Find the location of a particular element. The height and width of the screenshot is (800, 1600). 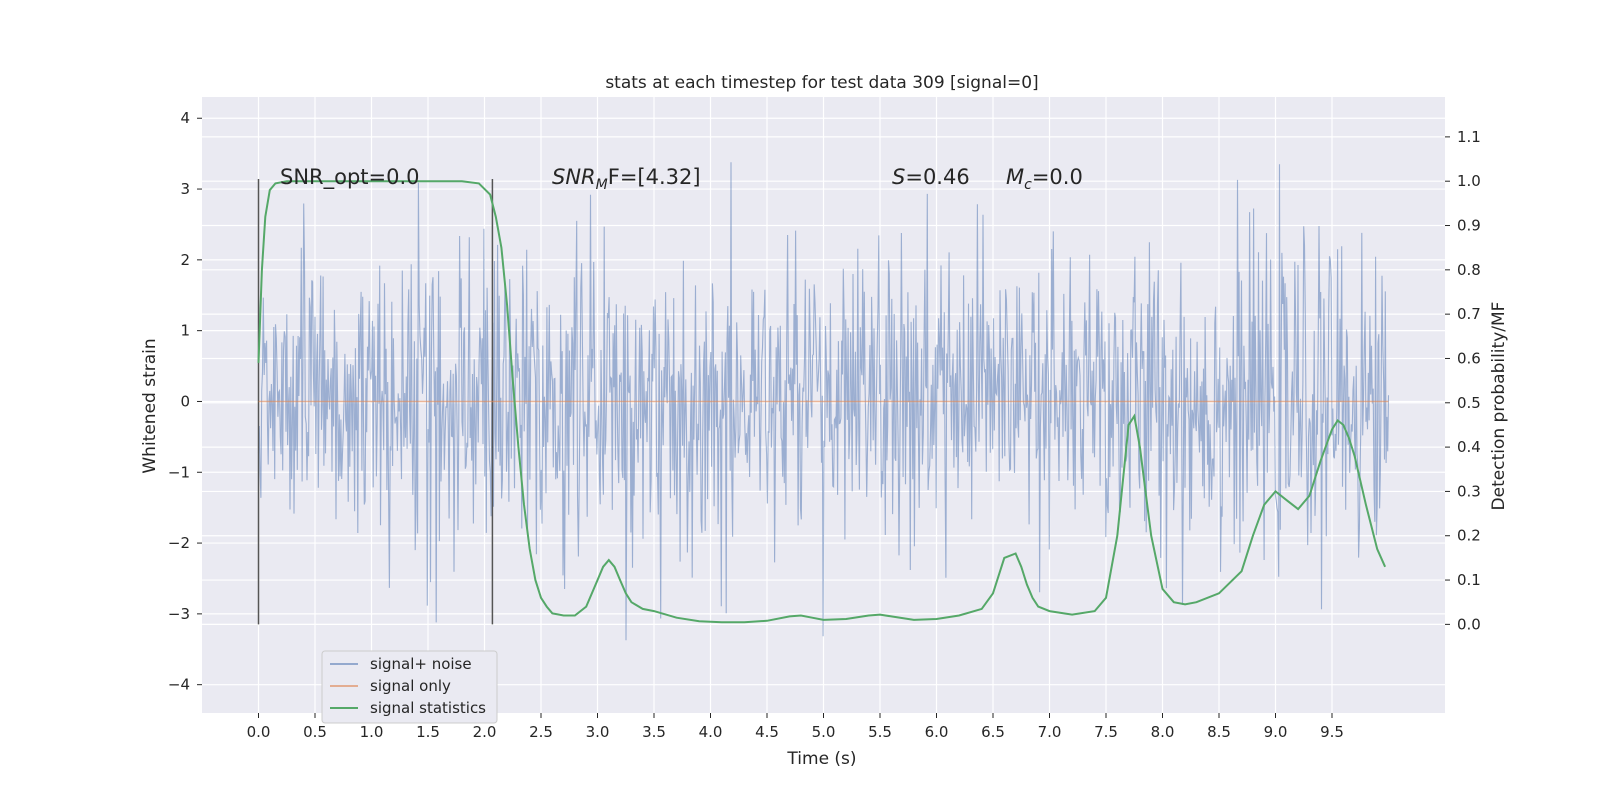

right-y-tick-label: 0.0 is located at coordinates (1469, 624).